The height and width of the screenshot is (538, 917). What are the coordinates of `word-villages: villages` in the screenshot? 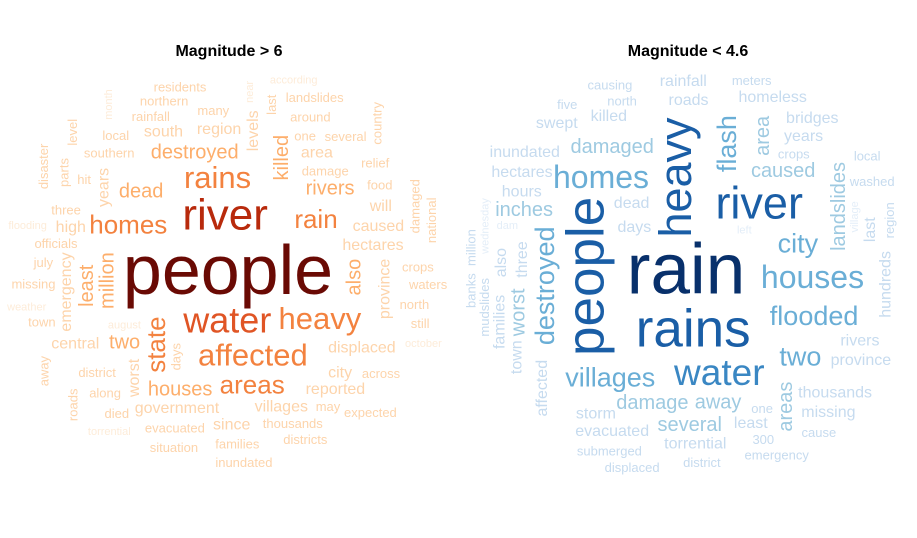 It's located at (610, 377).